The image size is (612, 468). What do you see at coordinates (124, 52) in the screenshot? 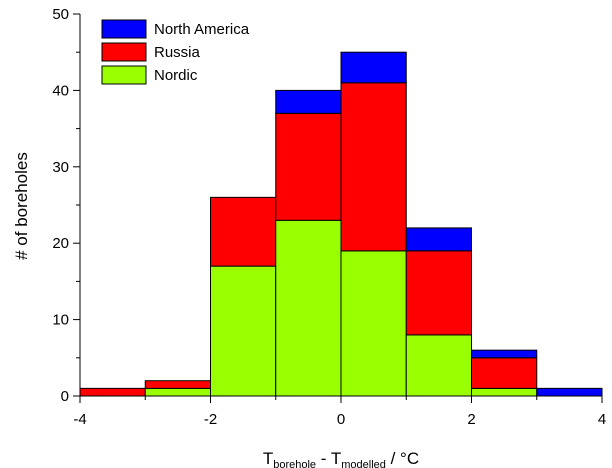
I see `legend-swatch-russia` at bounding box center [124, 52].